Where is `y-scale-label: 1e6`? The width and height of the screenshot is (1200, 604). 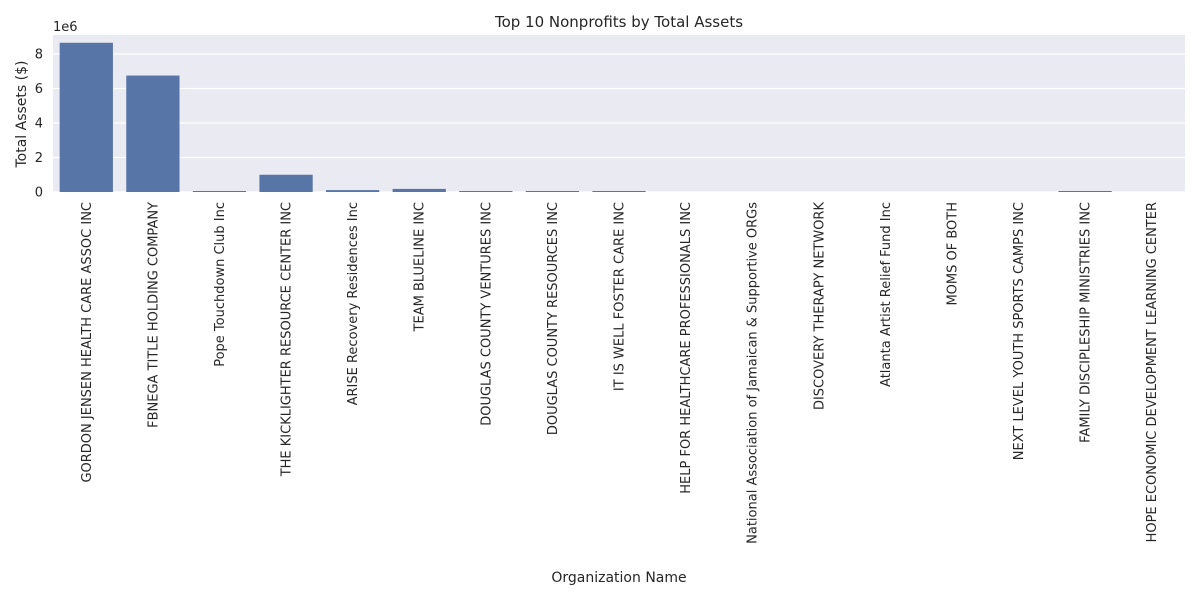 y-scale-label: 1e6 is located at coordinates (65, 27).